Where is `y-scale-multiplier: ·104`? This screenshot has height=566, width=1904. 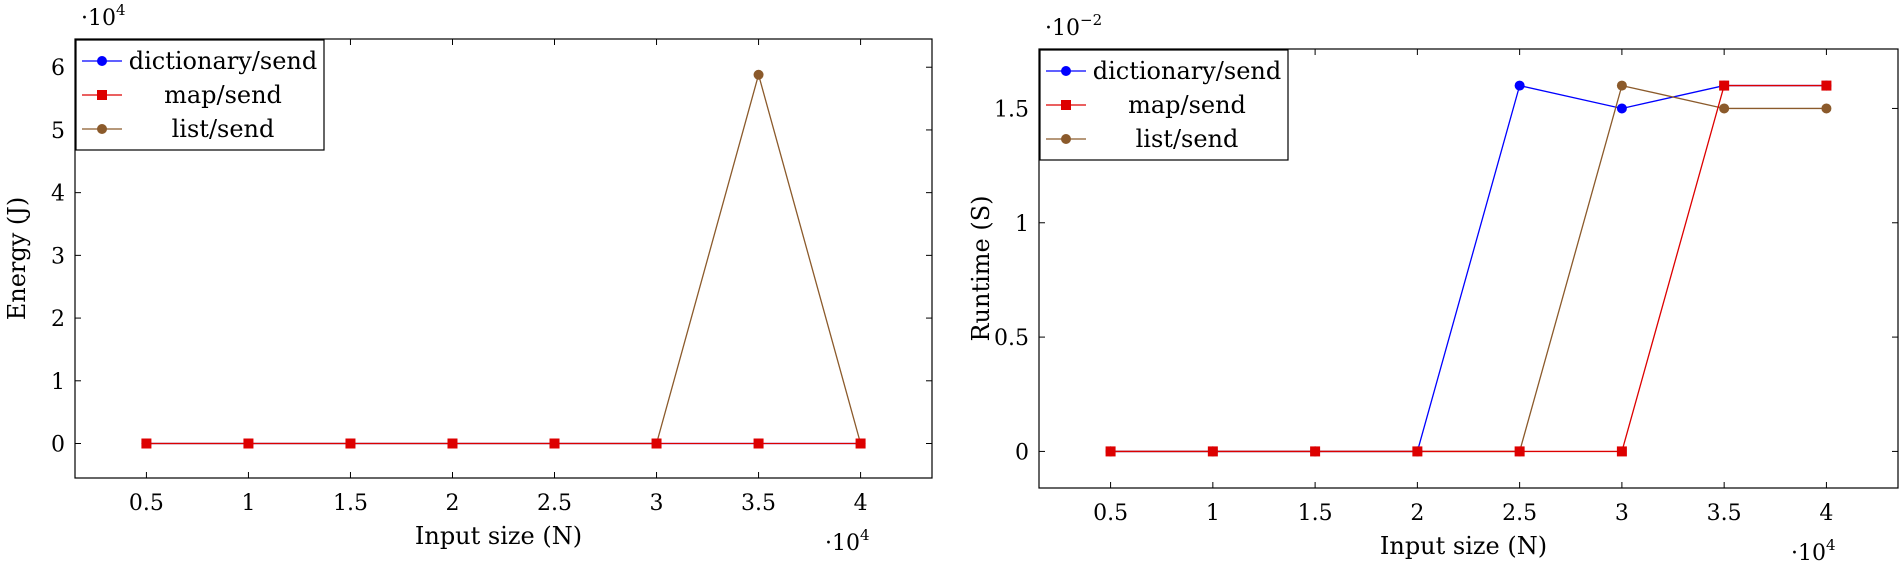
y-scale-multiplier: ·104 is located at coordinates (103, 16).